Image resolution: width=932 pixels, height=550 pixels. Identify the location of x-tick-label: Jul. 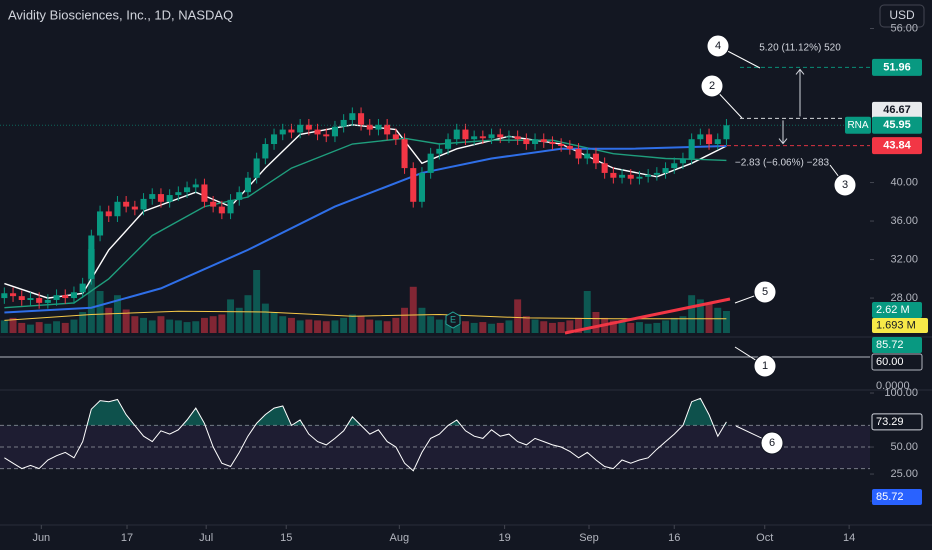
(206, 538).